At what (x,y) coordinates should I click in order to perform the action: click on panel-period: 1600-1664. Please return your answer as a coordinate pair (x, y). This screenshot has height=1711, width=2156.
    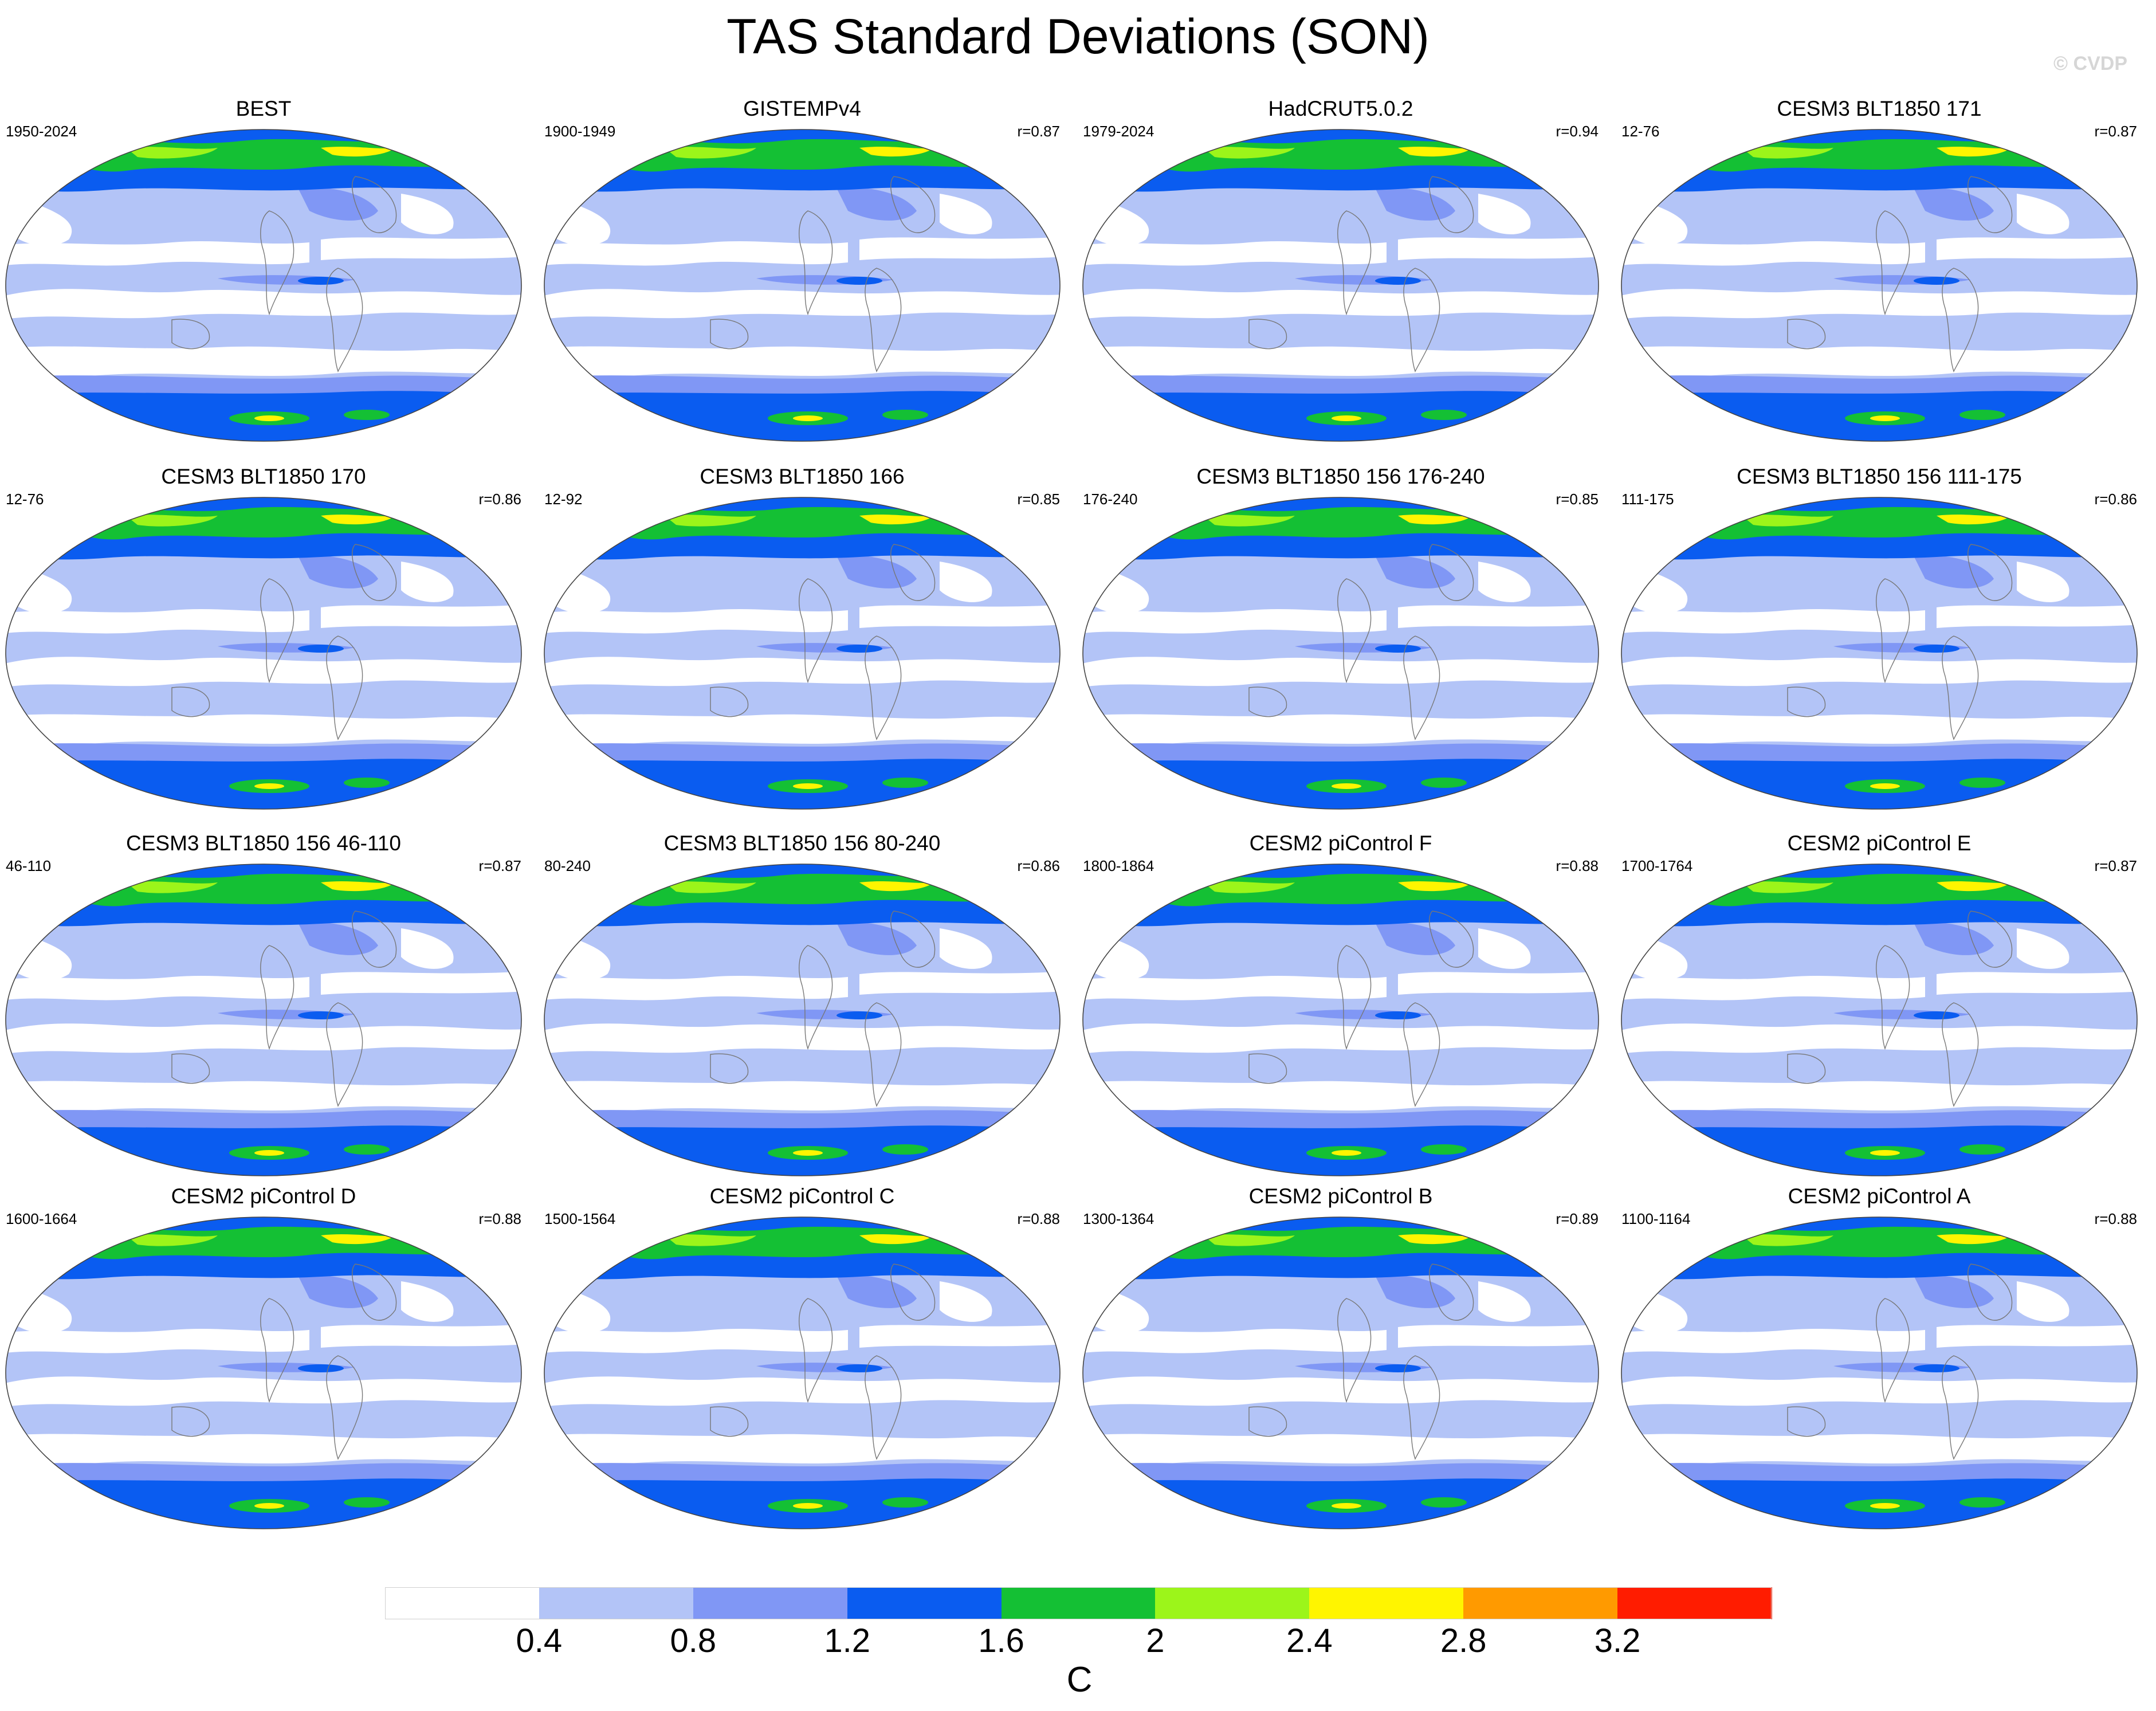
    Looking at the image, I should click on (41, 1219).